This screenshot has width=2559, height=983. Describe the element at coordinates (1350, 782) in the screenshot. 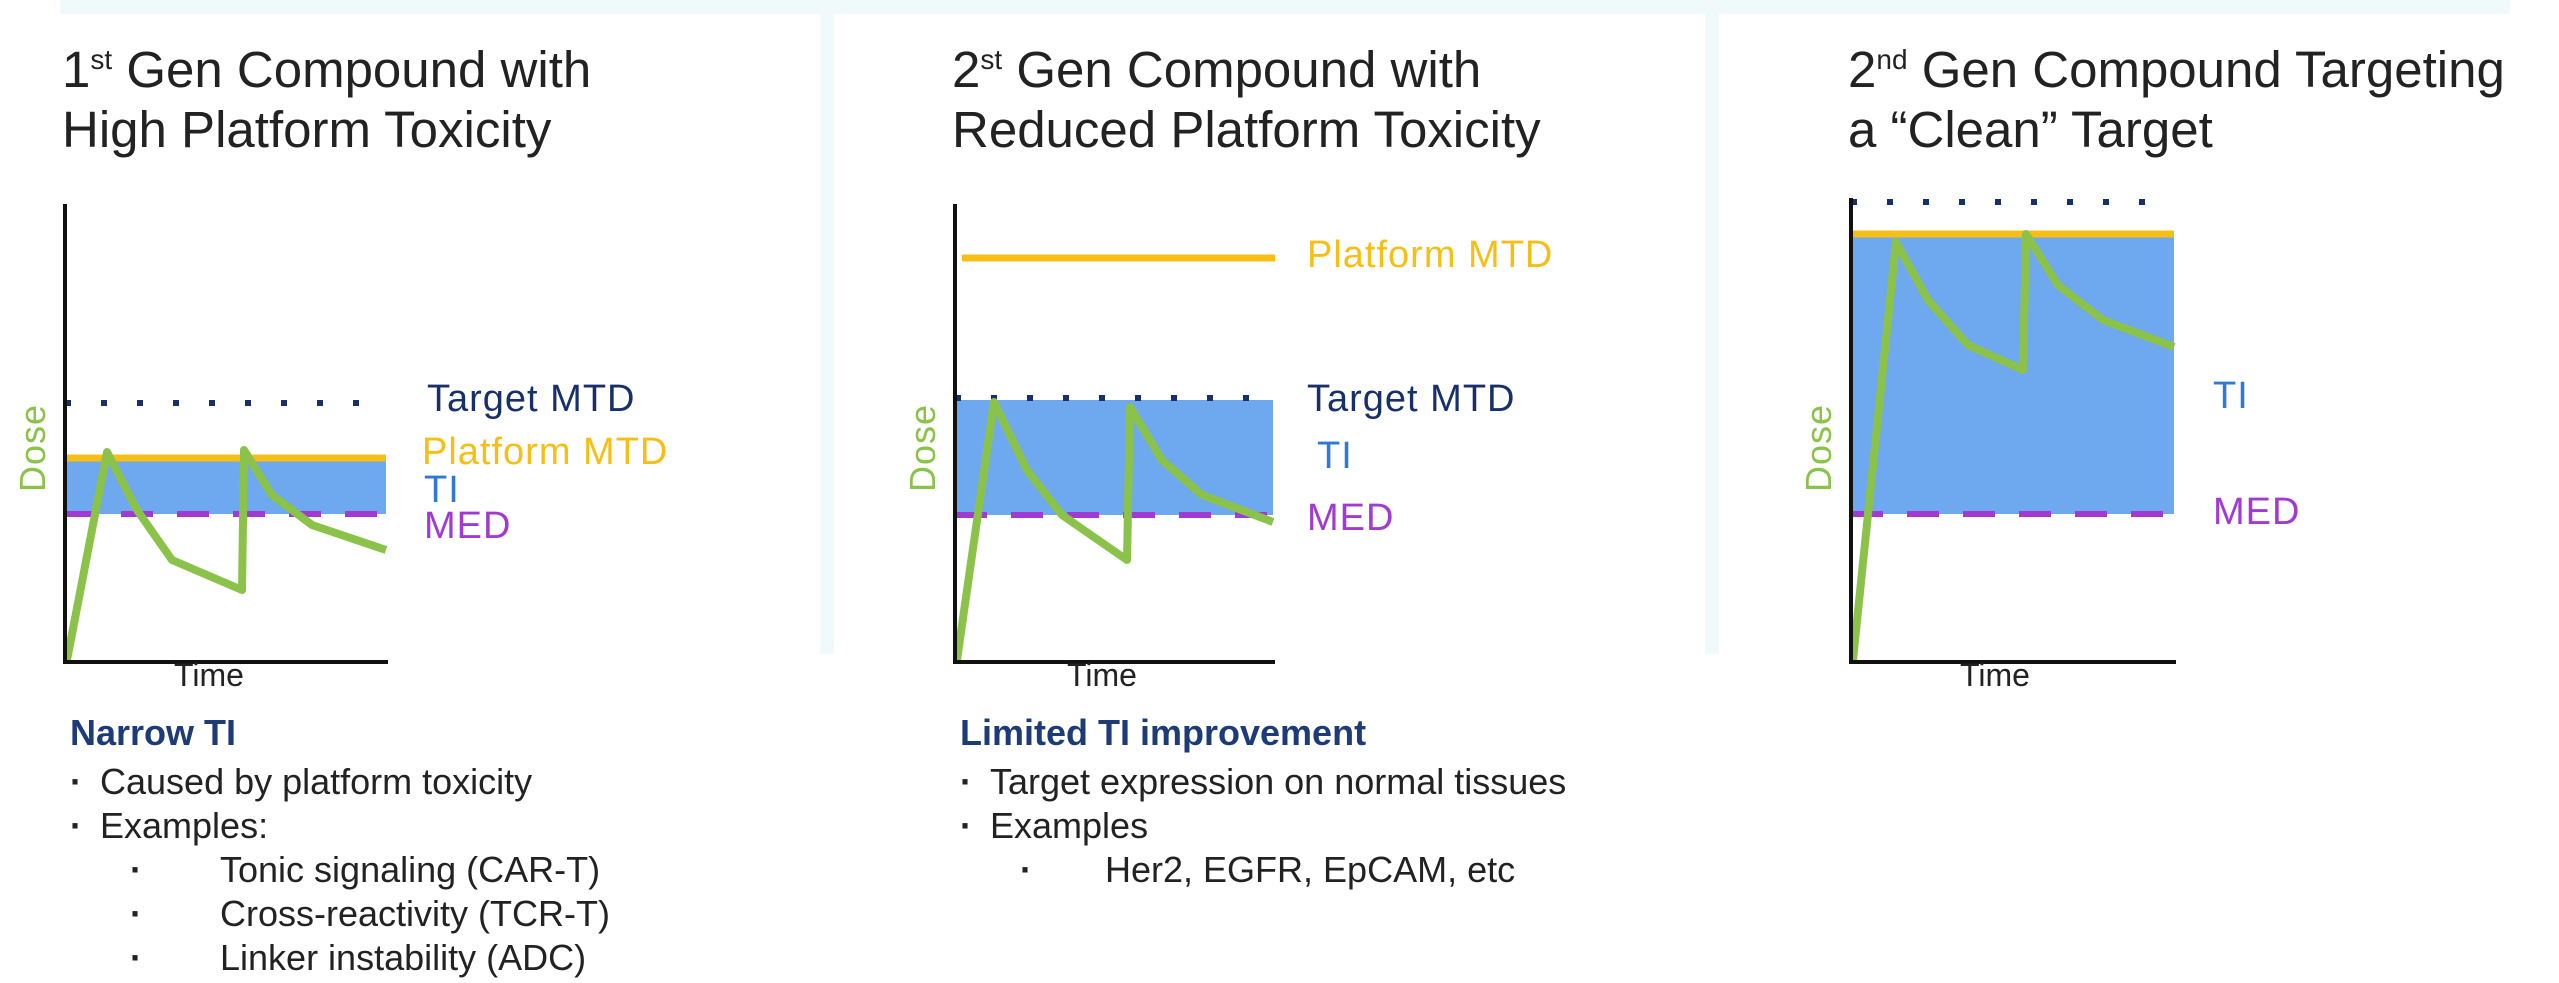

I see `caption-bullet: Target expression on normal tissues` at that location.